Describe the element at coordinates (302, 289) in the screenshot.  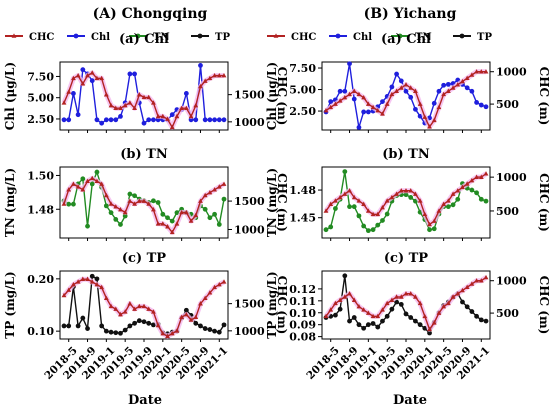
I see `y-tick-label-left: 0.12` at that location.